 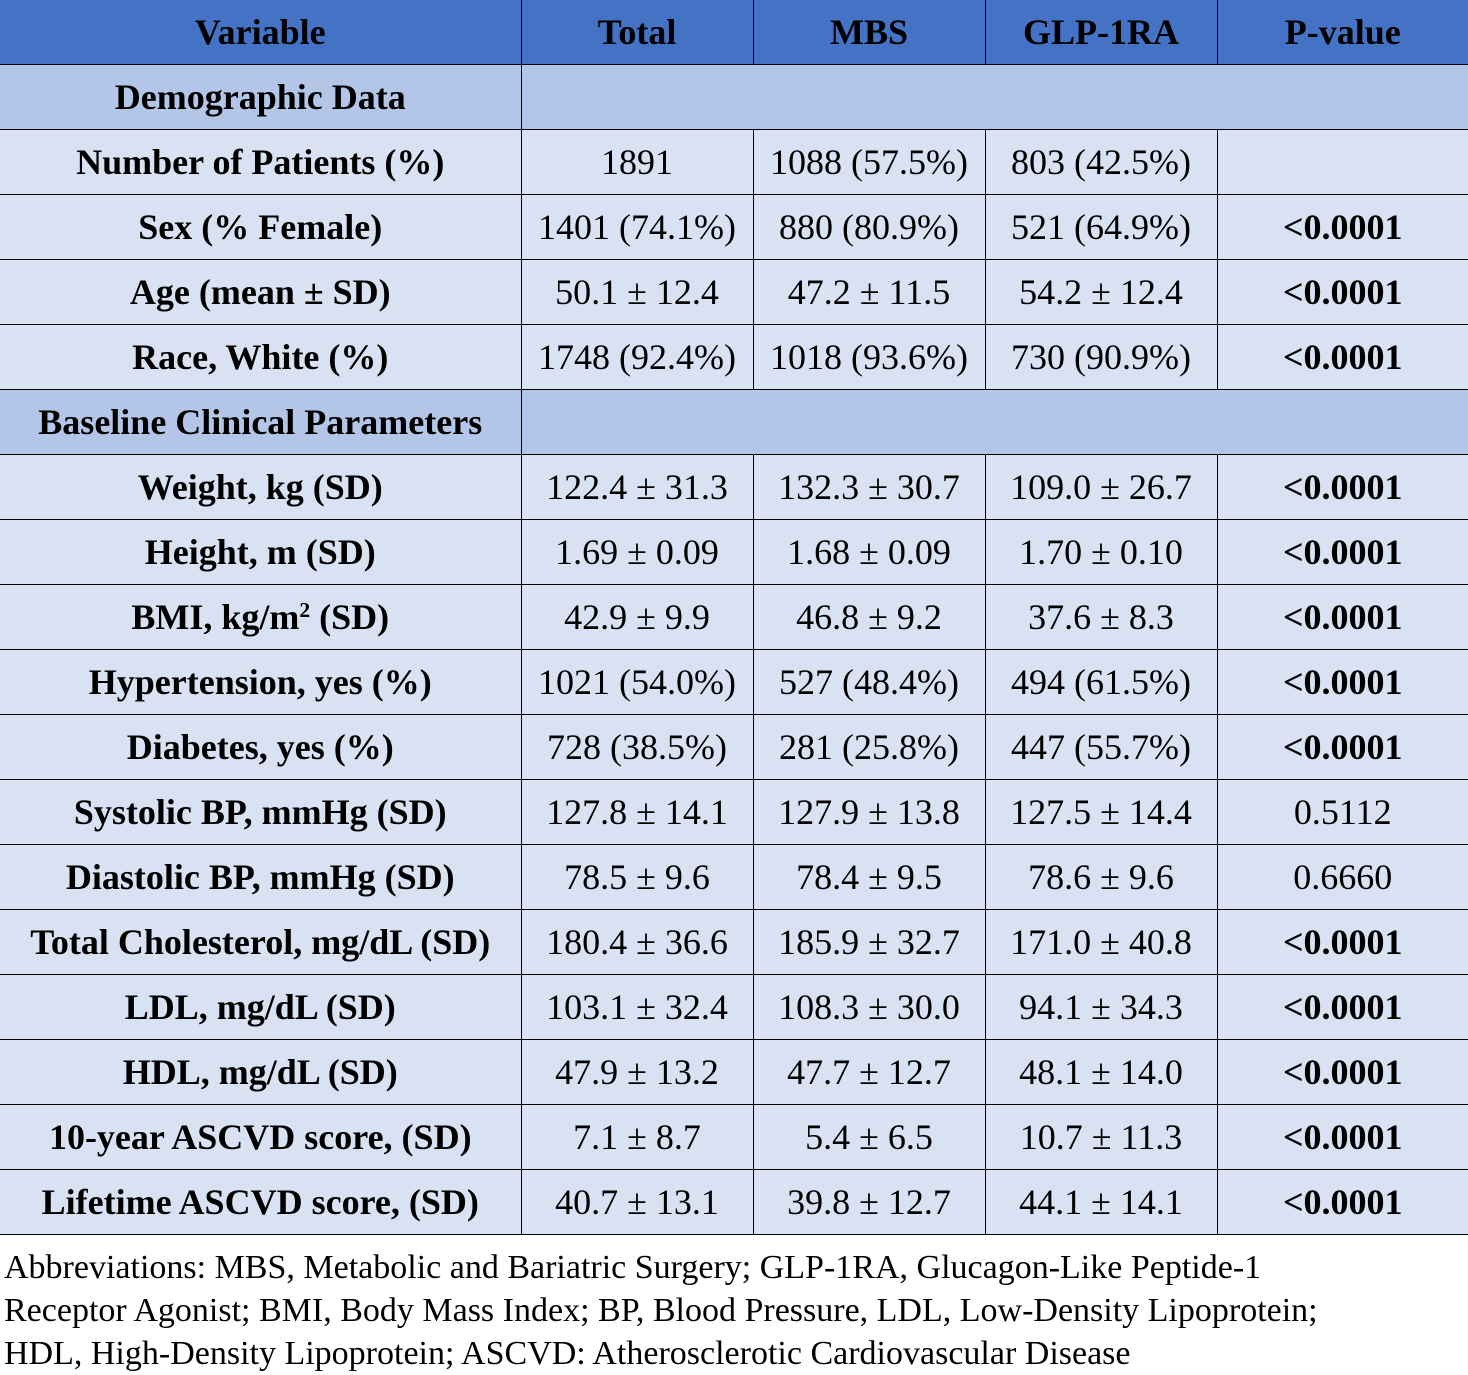 I want to click on total-cell: 1401 (74.1%), so click(x=637, y=227).